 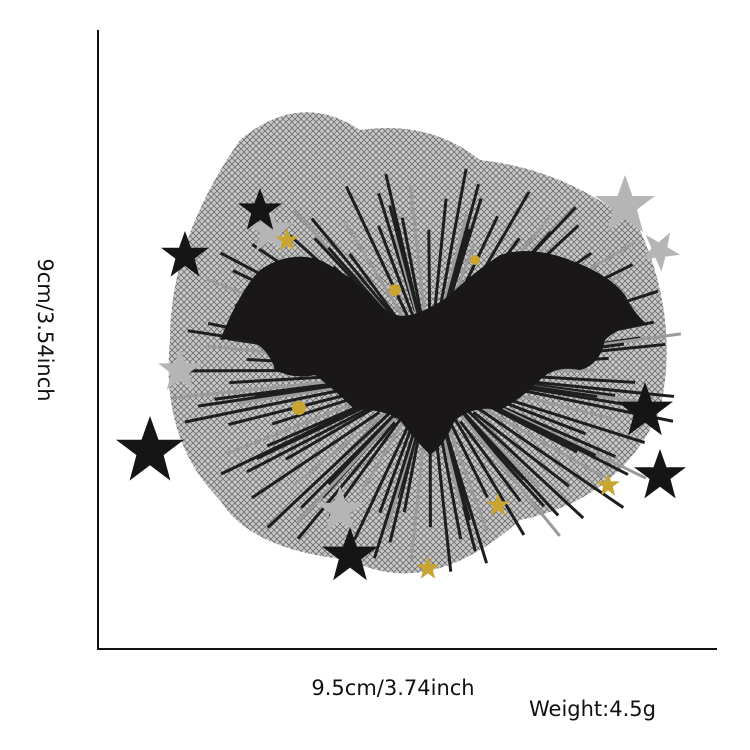 I want to click on height-measure-line, so click(x=98, y=340).